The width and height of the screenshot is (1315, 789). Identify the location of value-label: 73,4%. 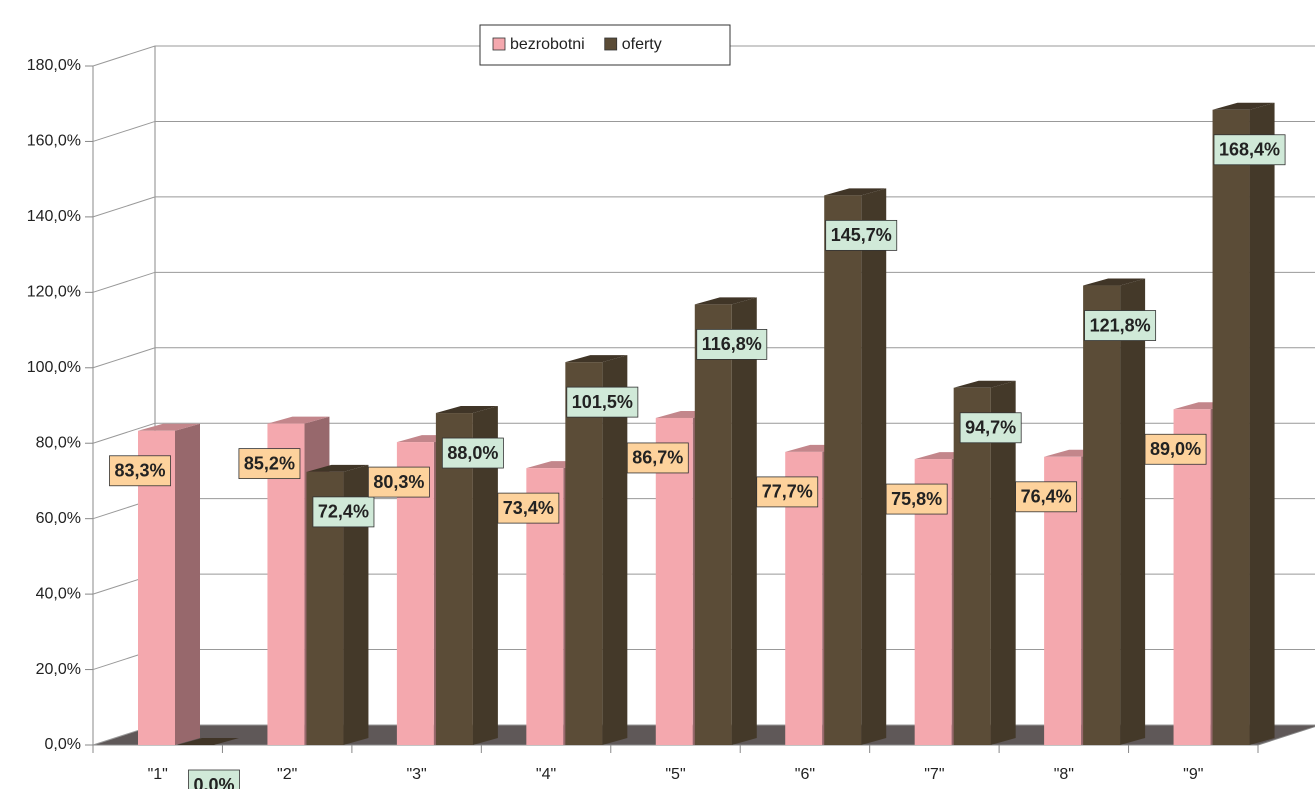
(528, 508).